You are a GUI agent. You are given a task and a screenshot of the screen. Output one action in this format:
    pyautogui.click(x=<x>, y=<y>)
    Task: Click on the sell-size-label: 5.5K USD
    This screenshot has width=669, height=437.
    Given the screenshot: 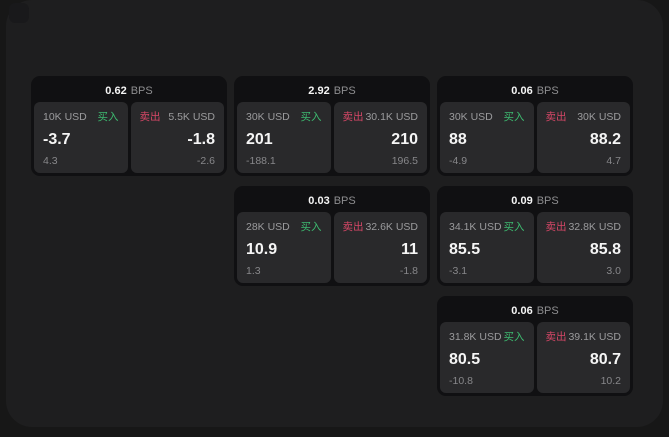 What is the action you would take?
    pyautogui.click(x=191, y=116)
    